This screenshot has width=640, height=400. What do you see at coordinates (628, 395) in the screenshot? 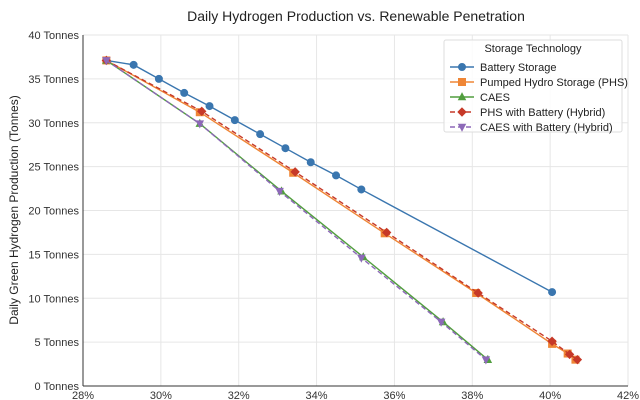
I see `x-tick-label: 42%` at bounding box center [628, 395].